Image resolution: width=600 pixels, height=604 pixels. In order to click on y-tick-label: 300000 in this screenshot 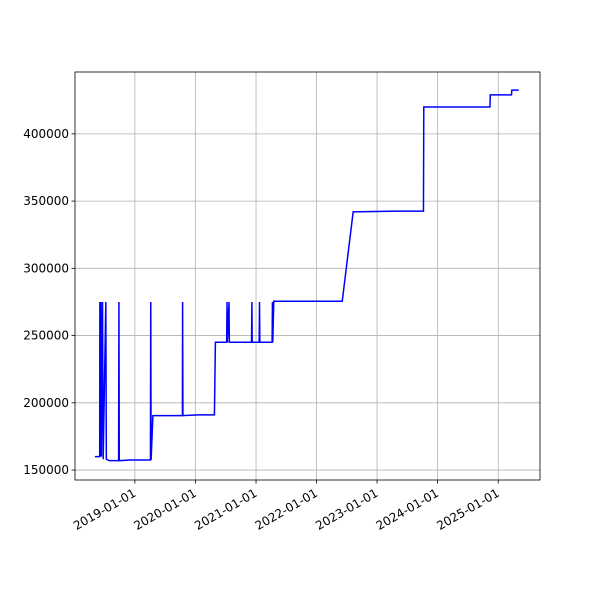, I will do `click(46, 268)`.